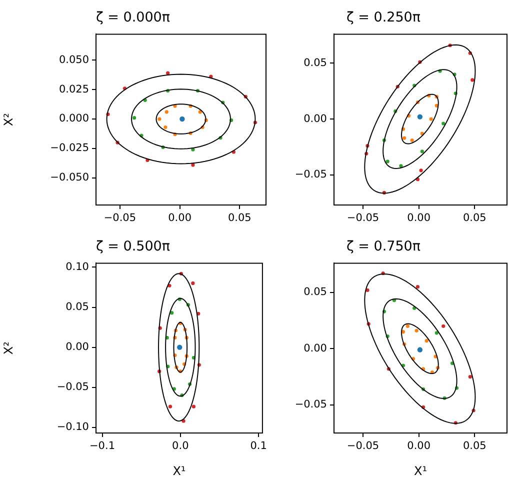 The width and height of the screenshot is (515, 491). I want to click on chart-title: ζ = 0.000π, so click(133, 18).